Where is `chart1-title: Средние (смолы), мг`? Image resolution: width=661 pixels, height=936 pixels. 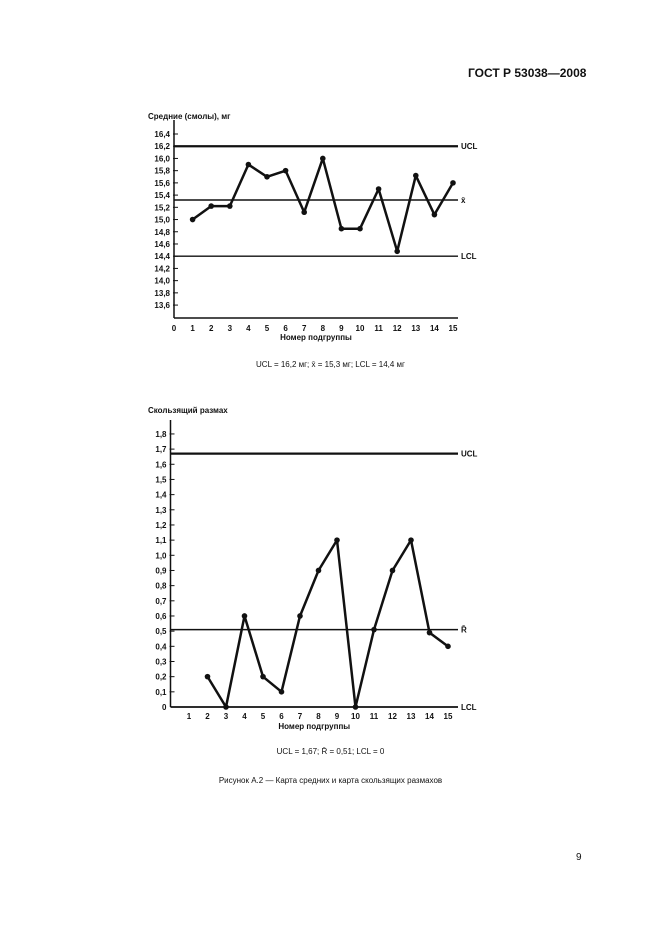 chart1-title: Средние (смолы), мг is located at coordinates (189, 116).